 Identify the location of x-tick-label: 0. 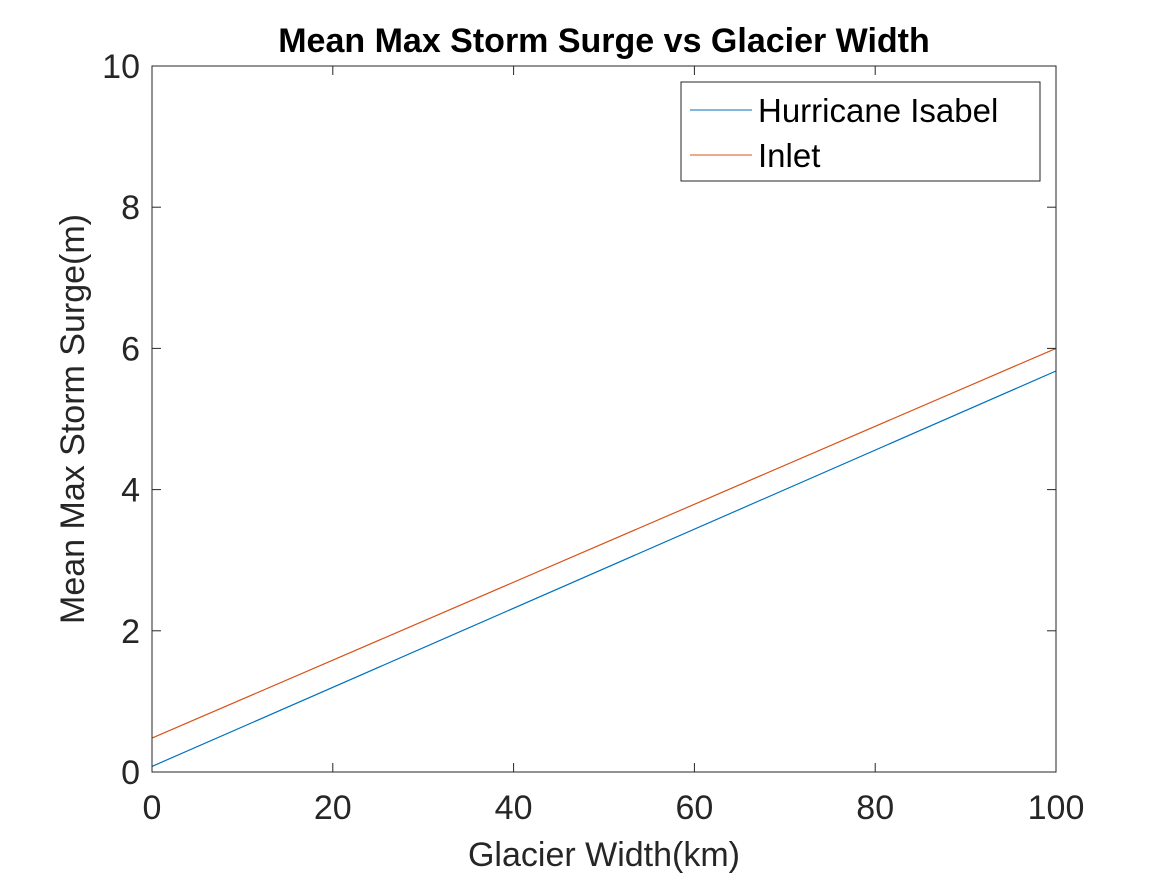
(152, 808).